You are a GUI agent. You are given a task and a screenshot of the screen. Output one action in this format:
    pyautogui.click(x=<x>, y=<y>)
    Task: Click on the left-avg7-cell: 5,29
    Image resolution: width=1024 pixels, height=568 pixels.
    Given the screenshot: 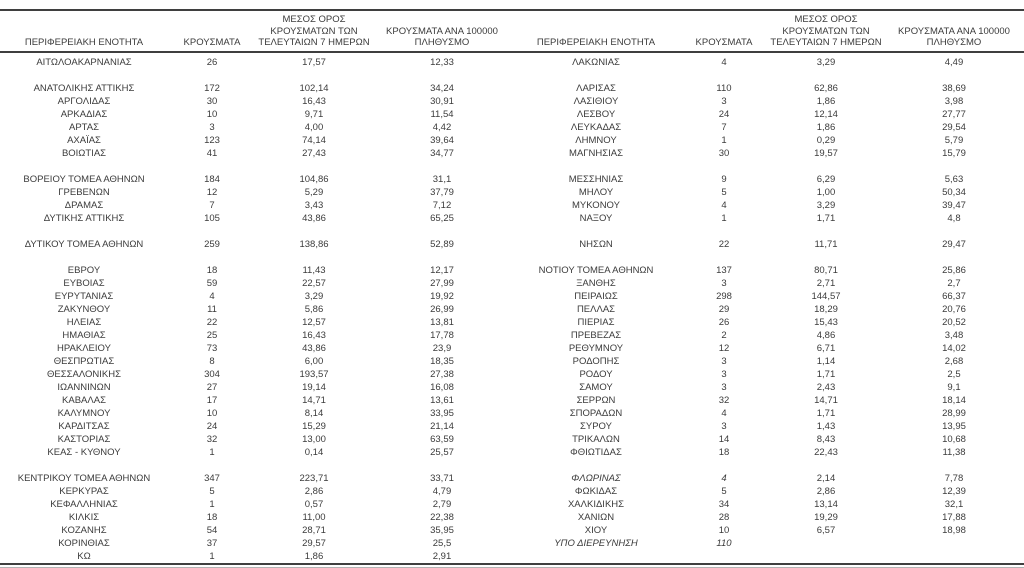 What is the action you would take?
    pyautogui.click(x=314, y=192)
    